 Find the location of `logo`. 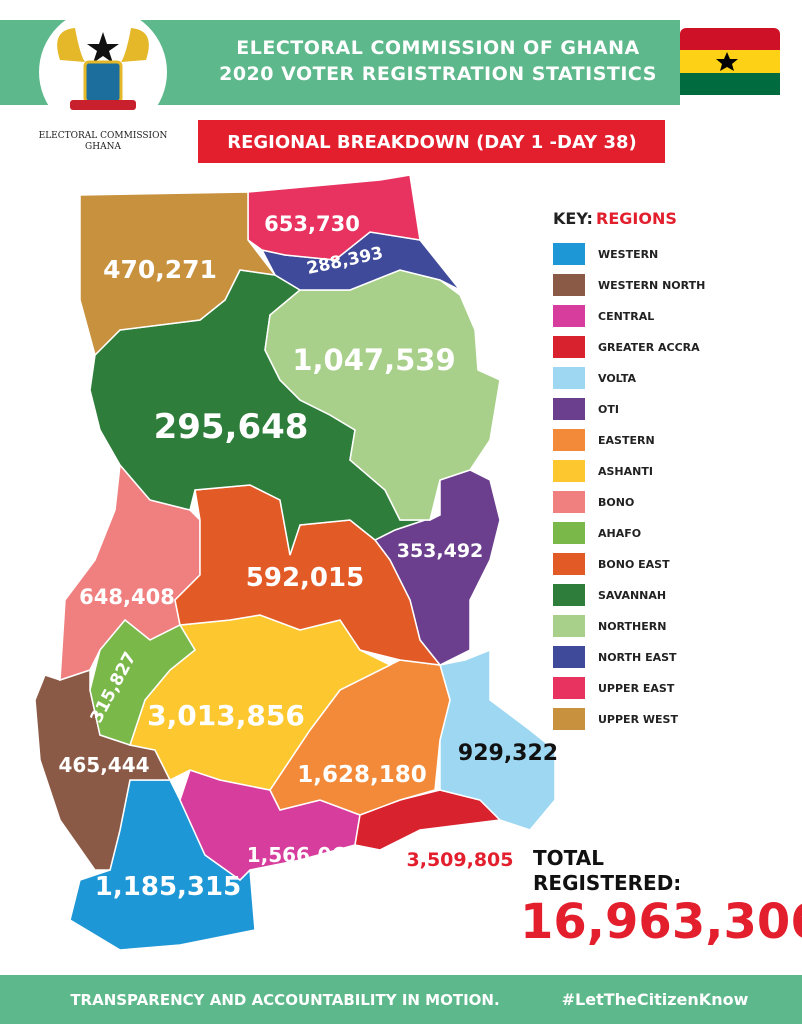

logo is located at coordinates (103, 69).